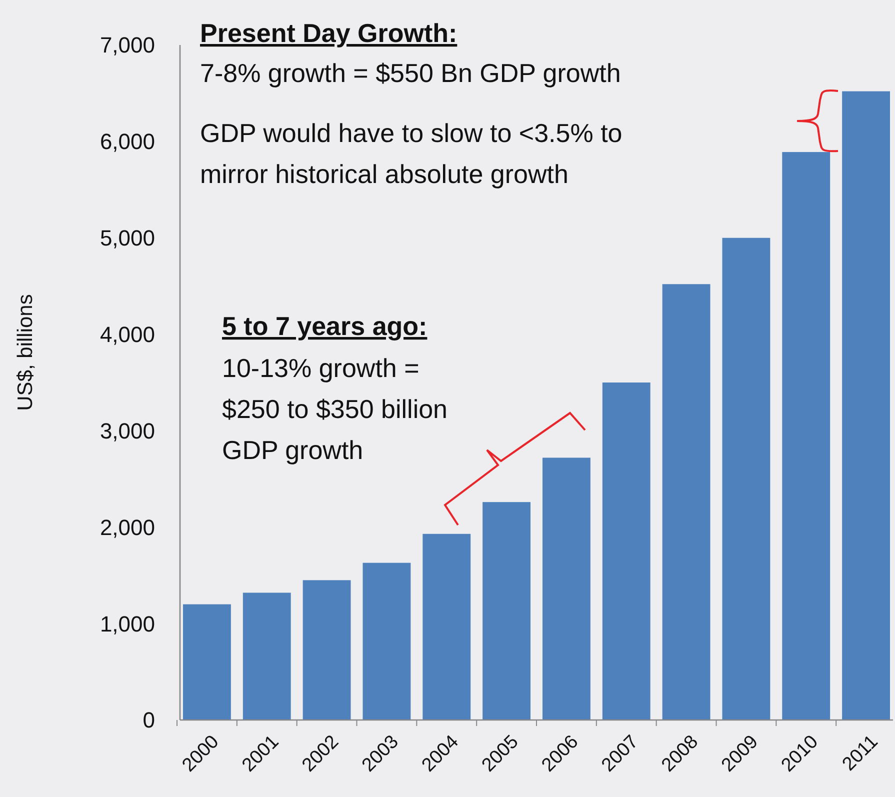 This screenshot has height=797, width=895. Describe the element at coordinates (335, 409) in the screenshot. I see `annotation: 10-13% growth = $250 to $350 billion GDP growth` at that location.